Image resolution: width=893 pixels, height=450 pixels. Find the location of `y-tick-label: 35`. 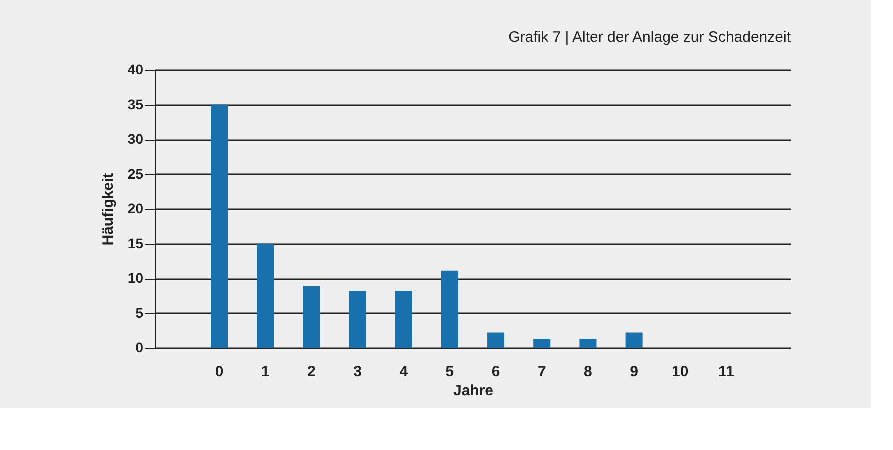

y-tick-label: 35 is located at coordinates (136, 104).